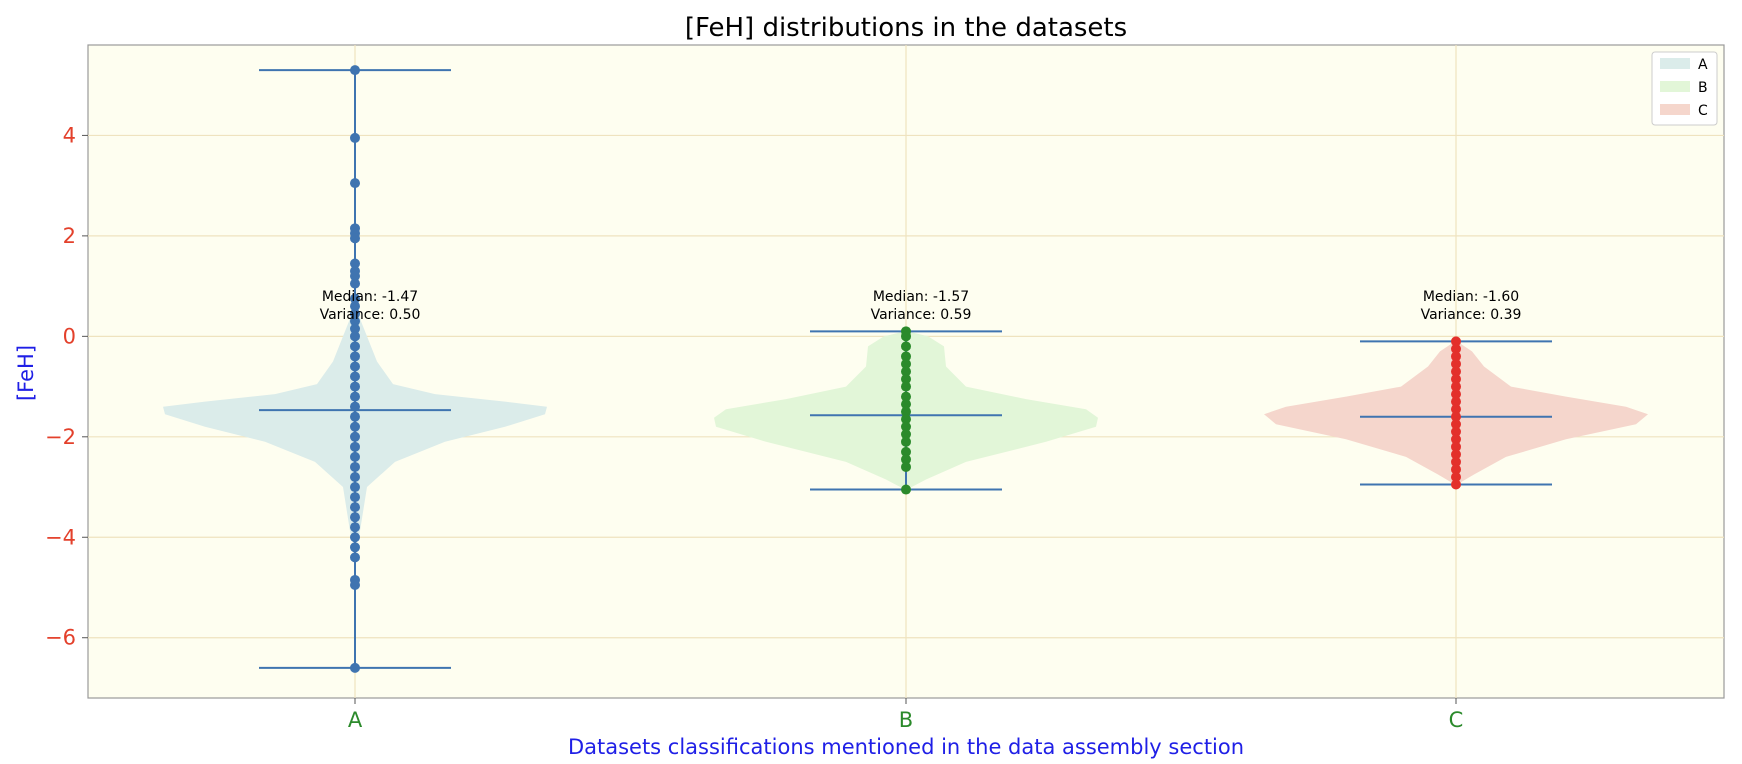 Image resolution: width=1742 pixels, height=764 pixels. What do you see at coordinates (1703, 88) in the screenshot?
I see `legend-label-B: B` at bounding box center [1703, 88].